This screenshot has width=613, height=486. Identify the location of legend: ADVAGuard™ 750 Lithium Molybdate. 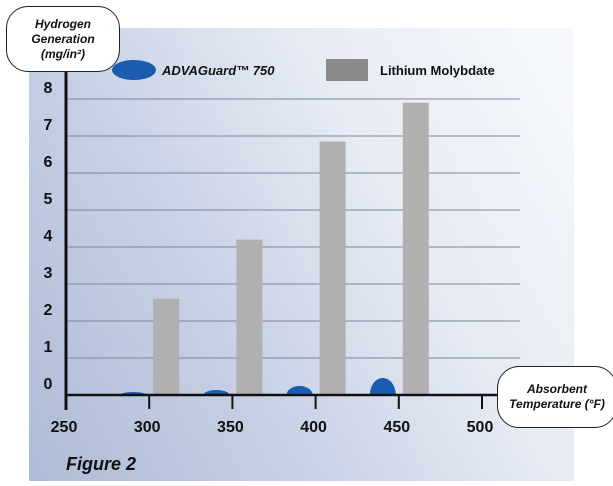
(303, 70).